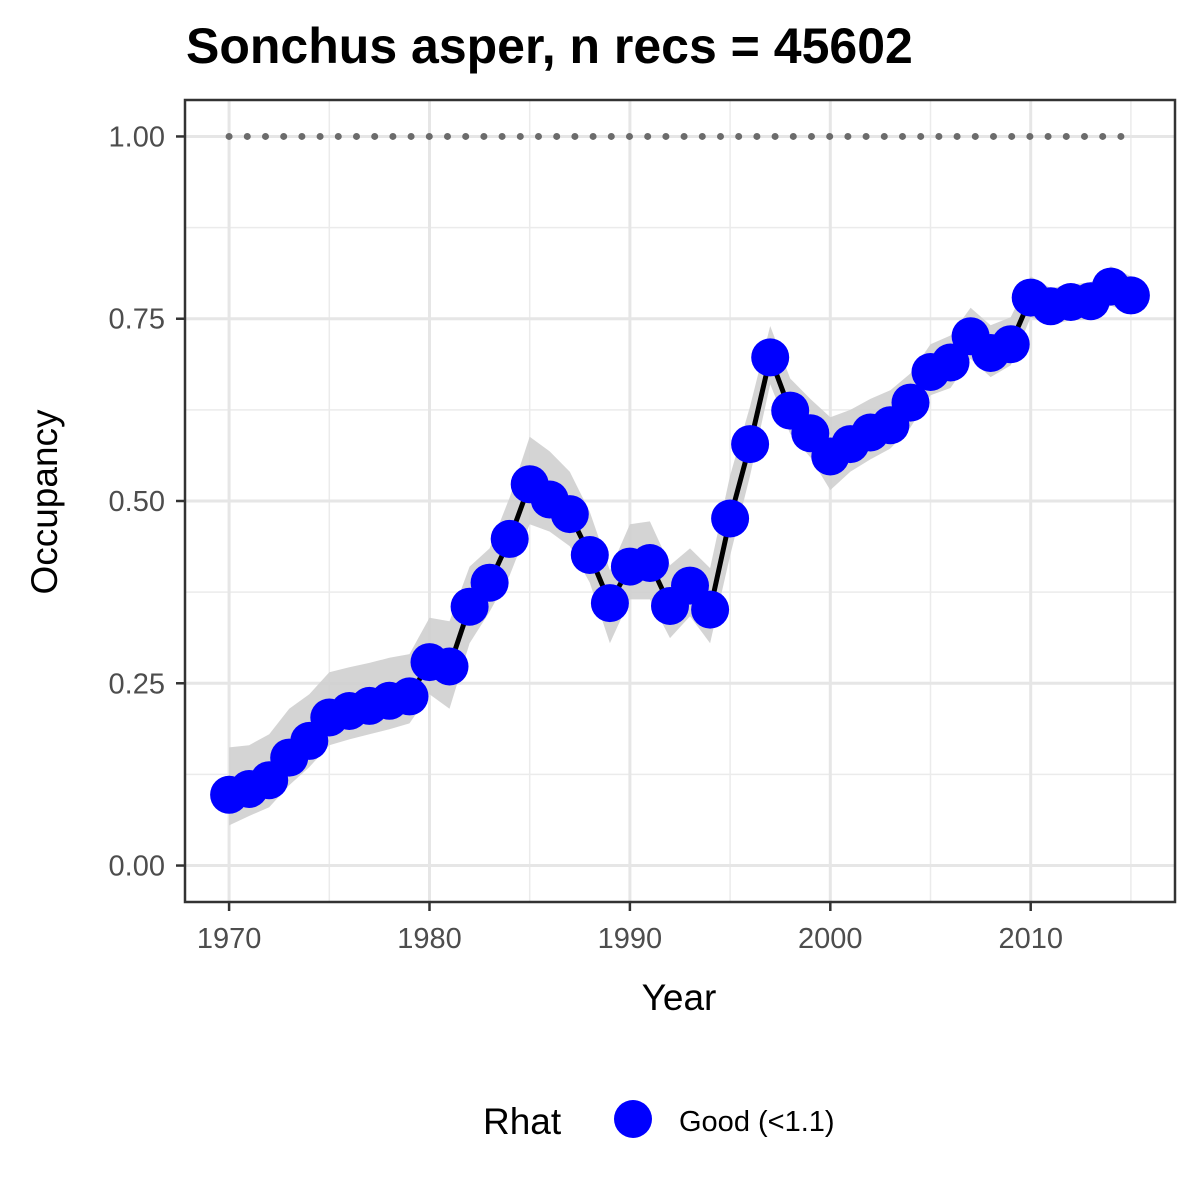 This screenshot has height=1200, width=1200. What do you see at coordinates (633, 1119) in the screenshot?
I see `legend-key-good` at bounding box center [633, 1119].